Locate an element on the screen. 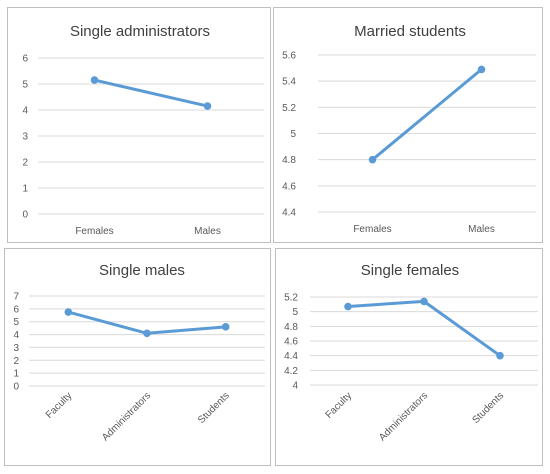 This screenshot has width=550, height=474. chart-title: Single females is located at coordinates (410, 270).